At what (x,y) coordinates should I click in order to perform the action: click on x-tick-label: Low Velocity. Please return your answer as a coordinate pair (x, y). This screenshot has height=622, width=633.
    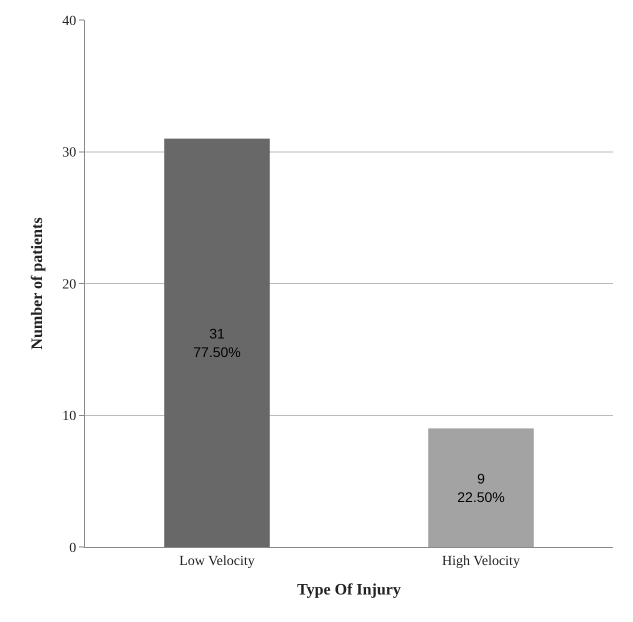
    Looking at the image, I should click on (217, 561).